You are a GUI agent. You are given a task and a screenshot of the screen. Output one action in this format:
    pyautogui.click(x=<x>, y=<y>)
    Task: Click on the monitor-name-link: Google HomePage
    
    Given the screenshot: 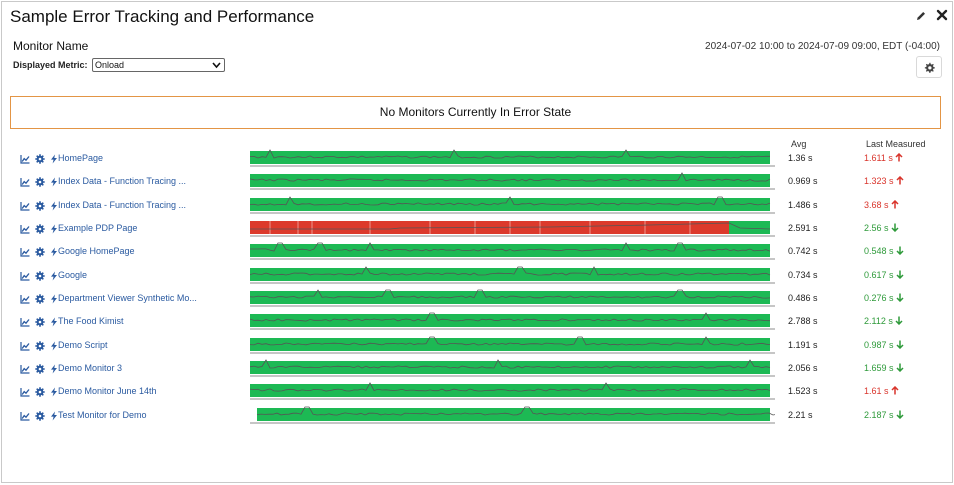 What is the action you would take?
    pyautogui.click(x=96, y=251)
    